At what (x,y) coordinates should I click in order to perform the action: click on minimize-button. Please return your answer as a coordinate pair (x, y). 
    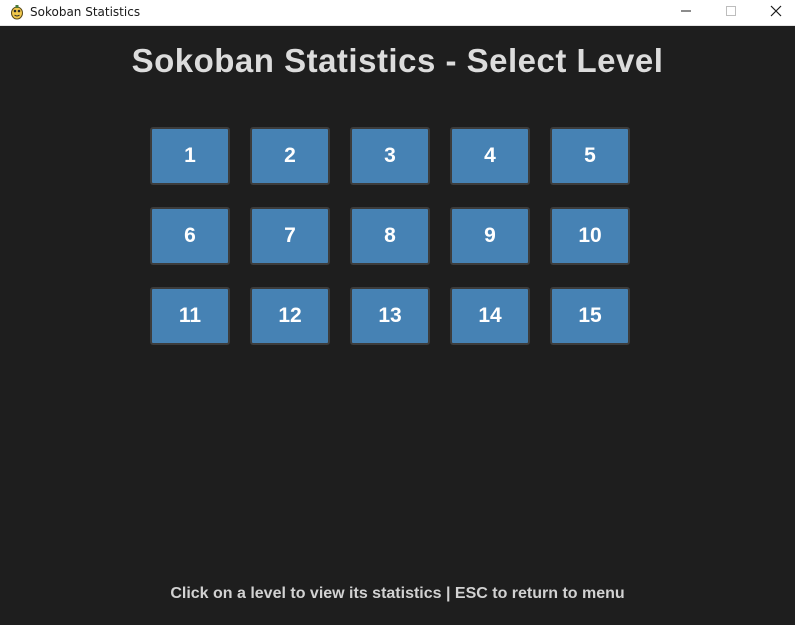
    Looking at the image, I should click on (686, 12).